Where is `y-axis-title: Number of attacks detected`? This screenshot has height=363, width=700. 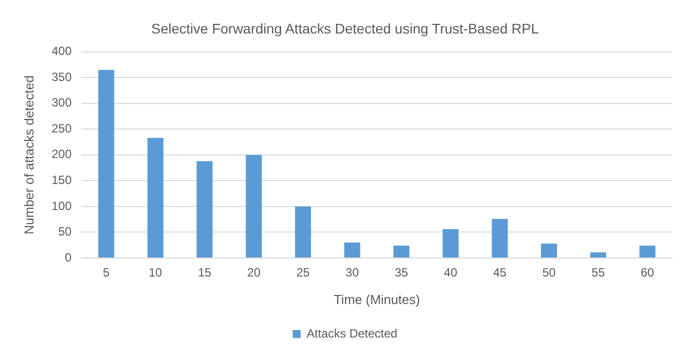 y-axis-title: Number of attacks detected is located at coordinates (28, 154).